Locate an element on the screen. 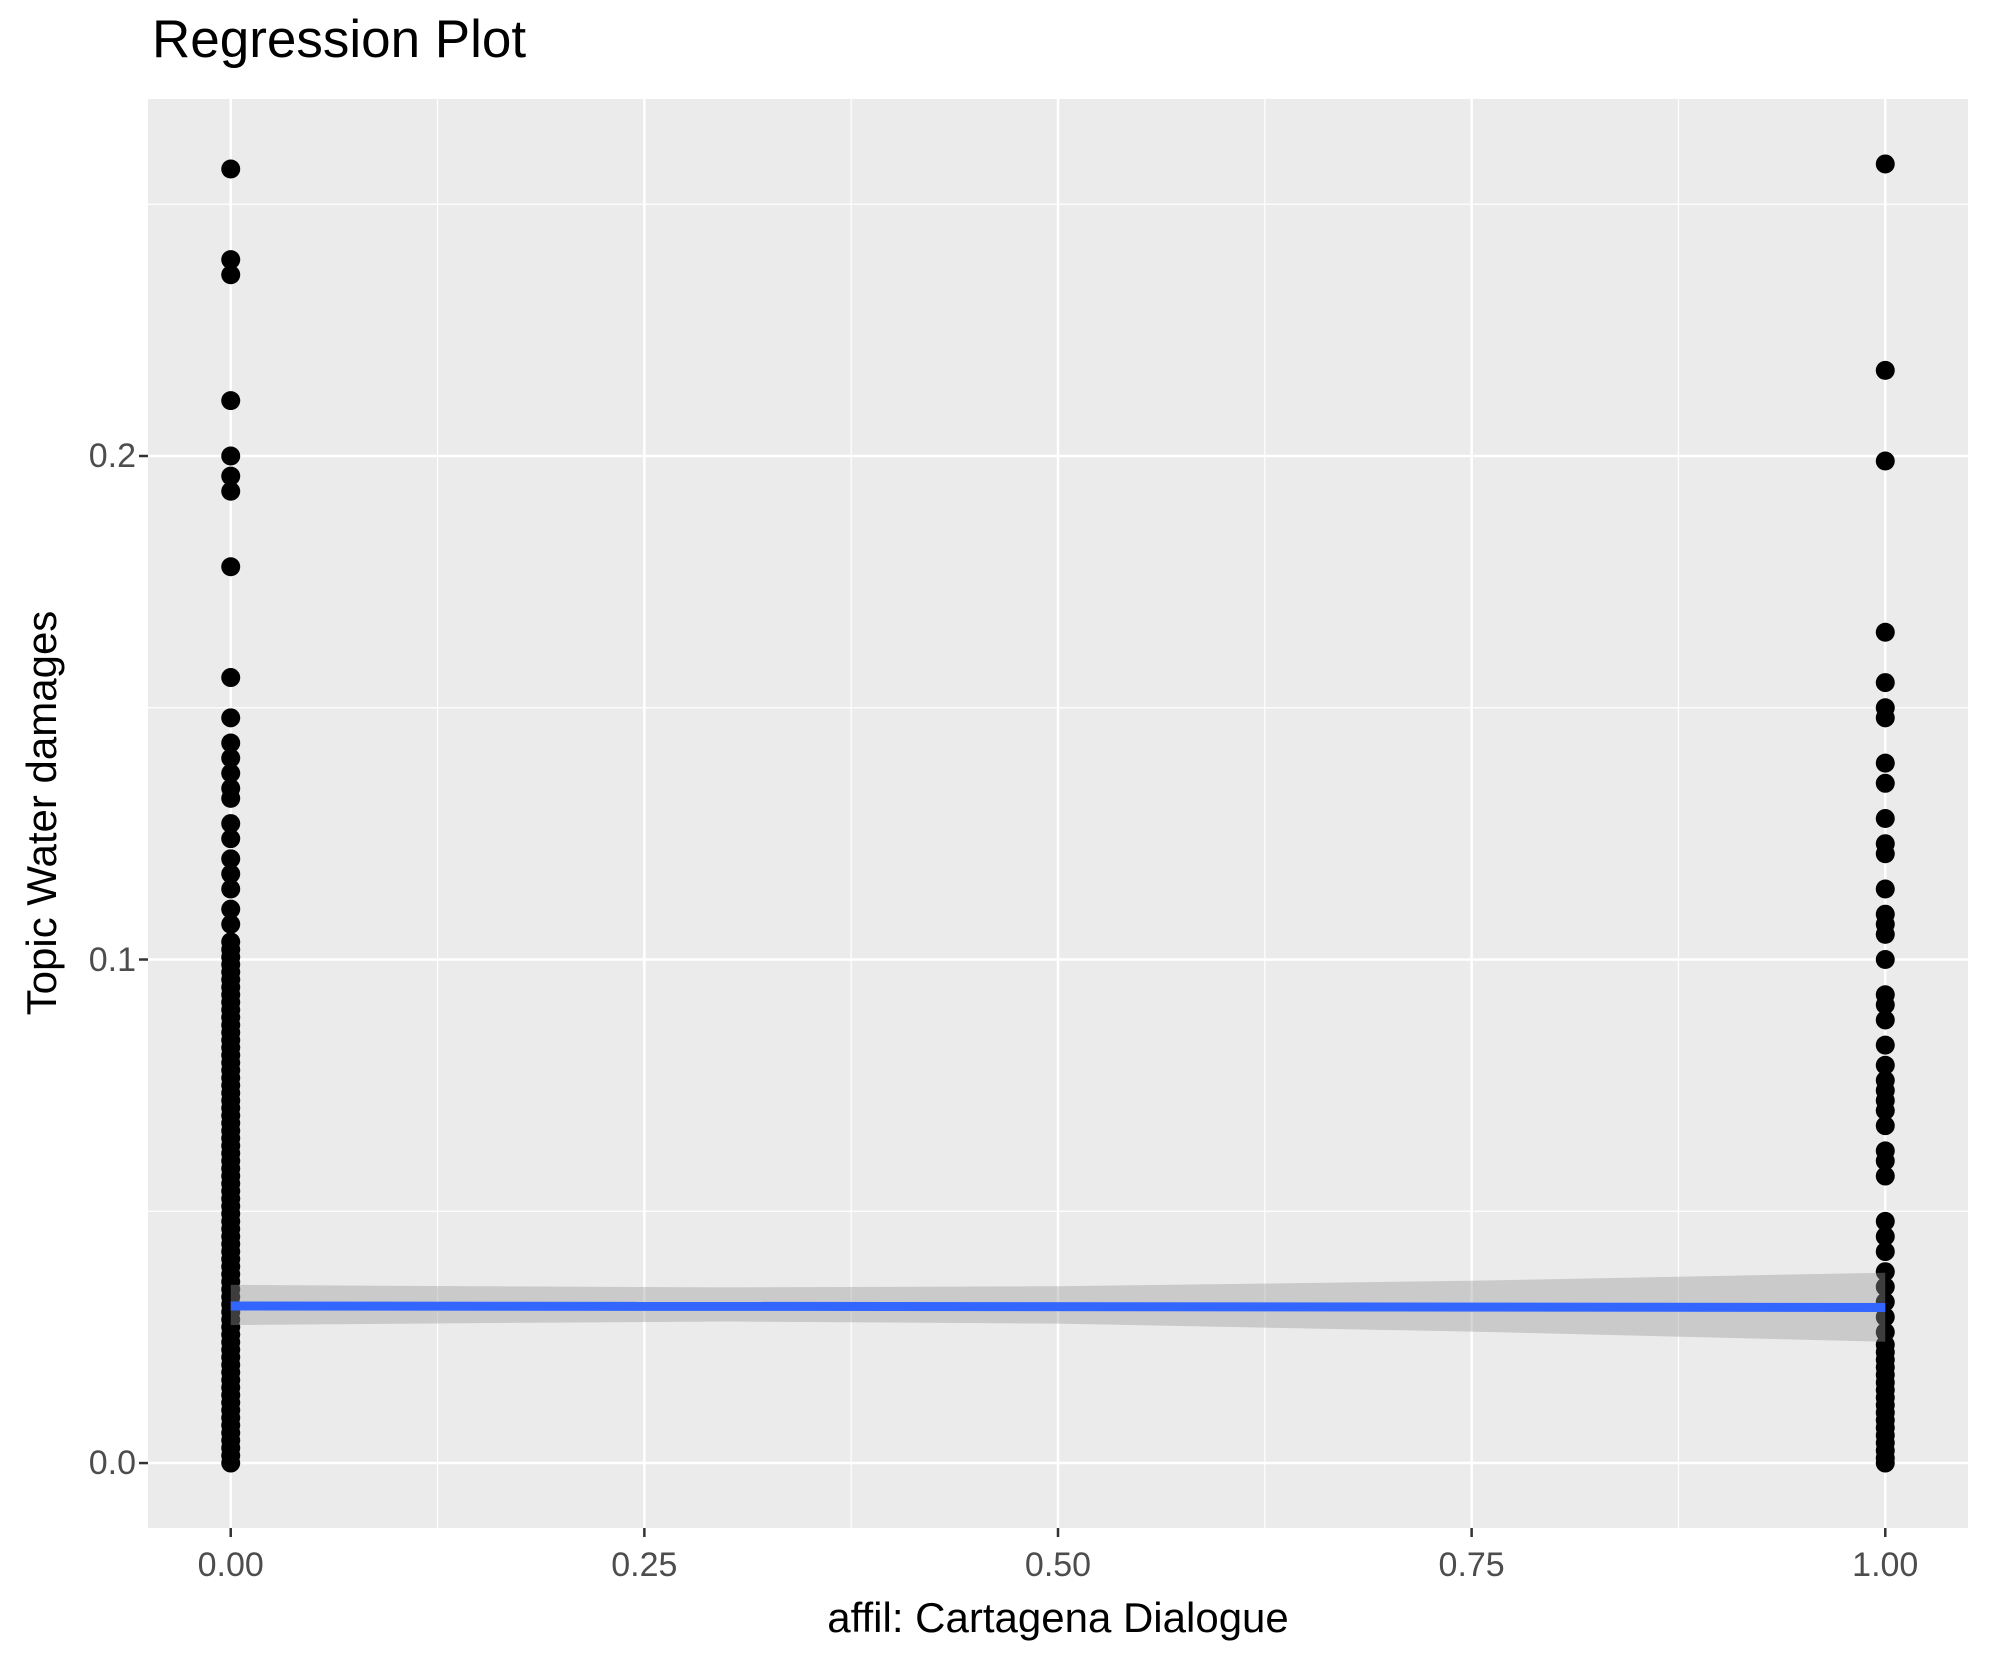 The width and height of the screenshot is (1990, 1665). x-tick-label: 0.75 is located at coordinates (1471, 1565).